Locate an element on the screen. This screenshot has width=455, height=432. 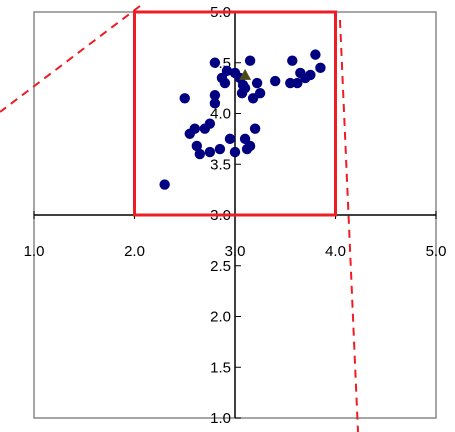
y-tick-label: 1.5 is located at coordinates (220, 367).